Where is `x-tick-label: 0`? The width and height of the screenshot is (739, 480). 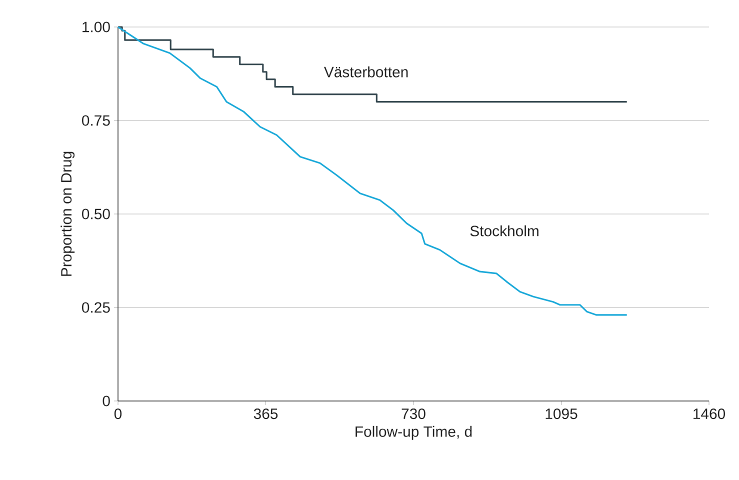 x-tick-label: 0 is located at coordinates (118, 414).